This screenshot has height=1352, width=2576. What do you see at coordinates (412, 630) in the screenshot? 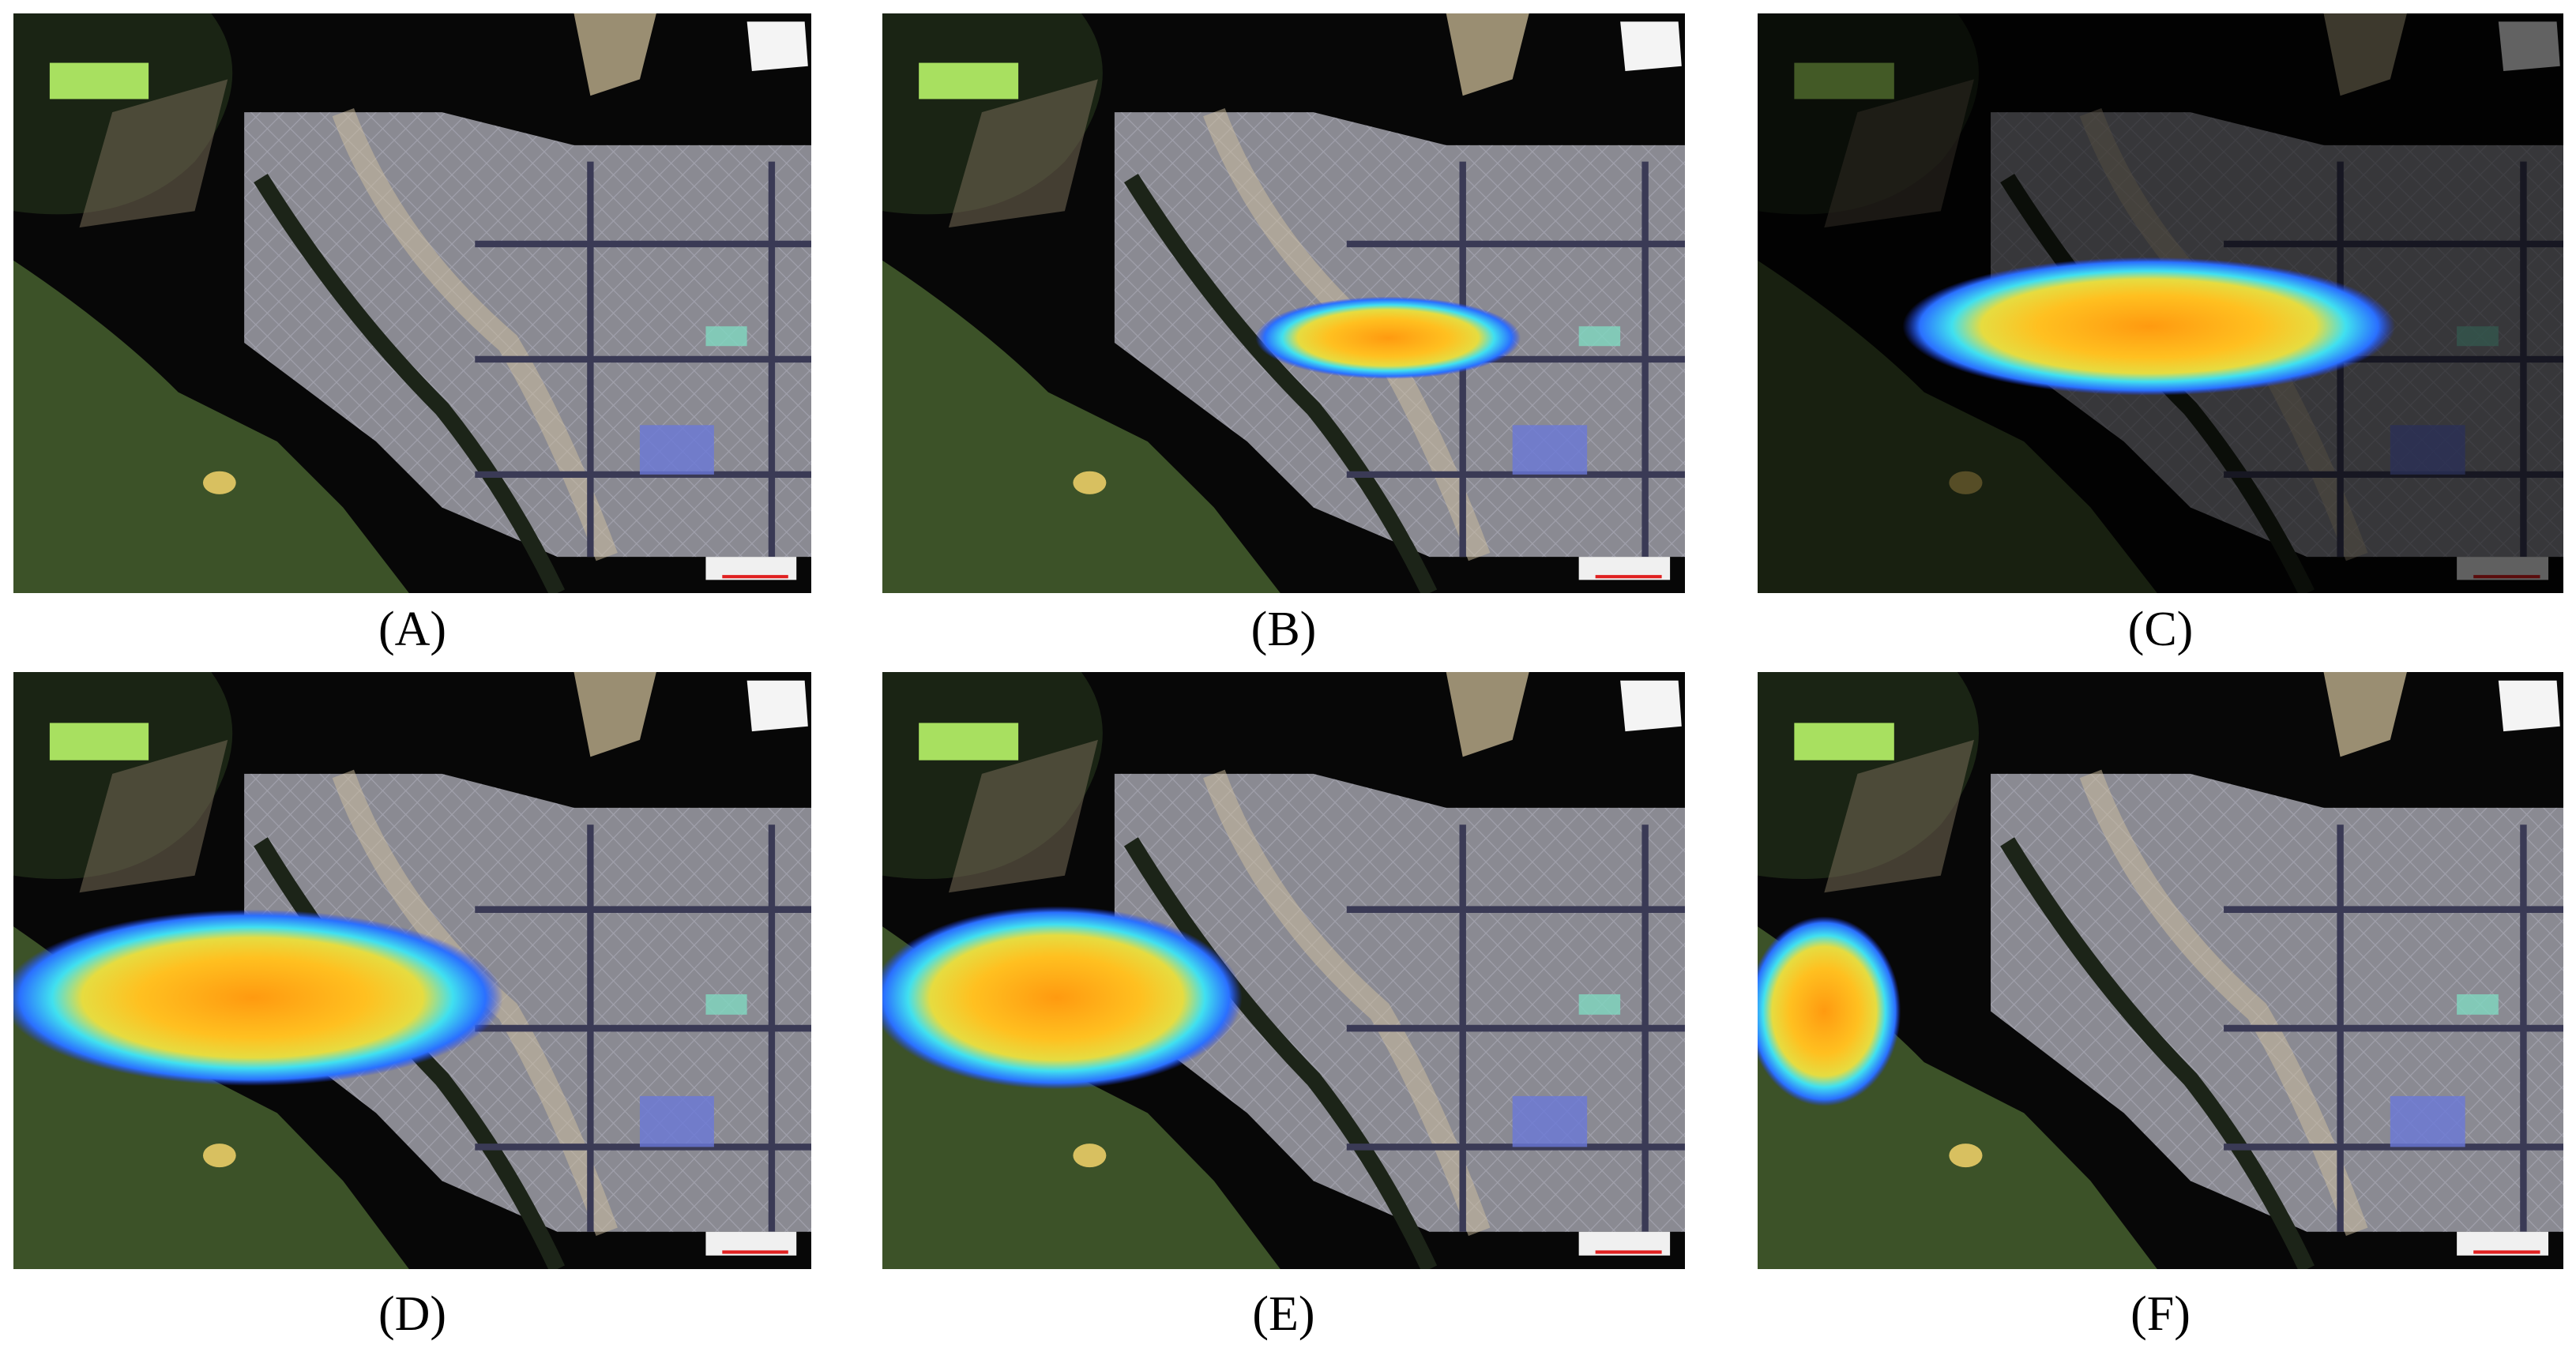
I see `panel-label: (A)` at bounding box center [412, 630].